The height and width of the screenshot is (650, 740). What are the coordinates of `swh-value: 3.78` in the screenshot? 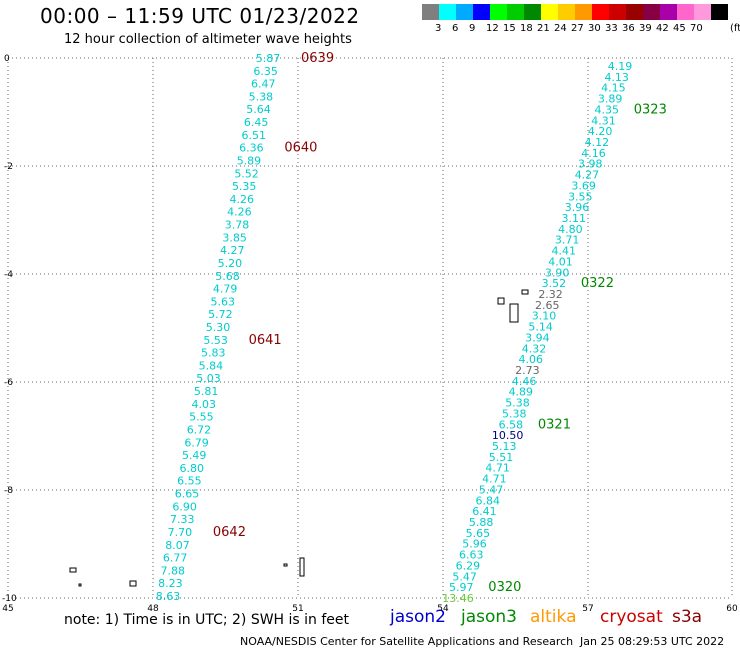 It's located at (237, 225).